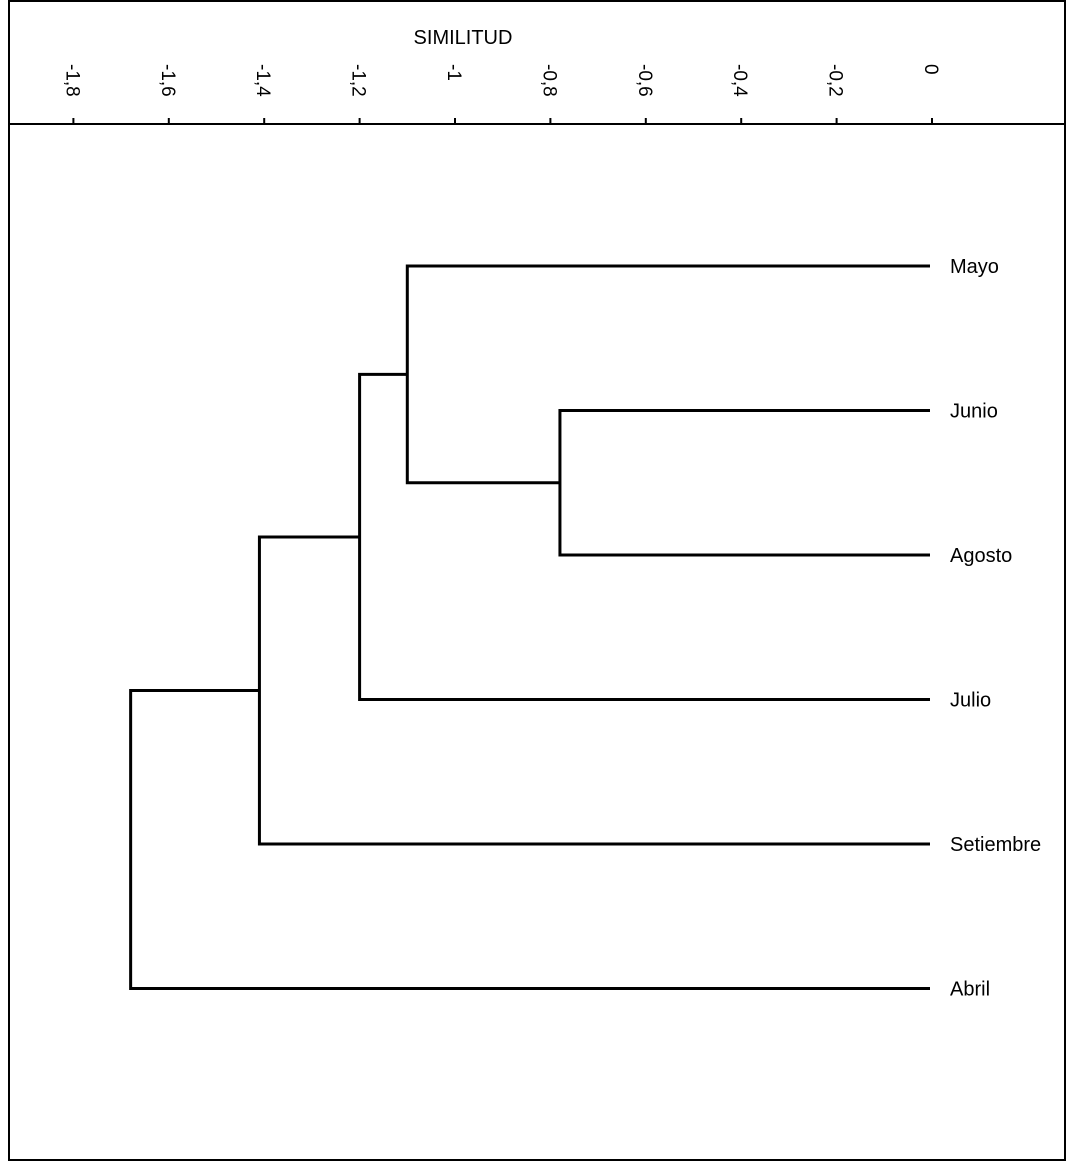 Image resolution: width=1066 pixels, height=1161 pixels. Describe the element at coordinates (262, 80) in the screenshot. I see `x-tick-label: -1,4` at that location.